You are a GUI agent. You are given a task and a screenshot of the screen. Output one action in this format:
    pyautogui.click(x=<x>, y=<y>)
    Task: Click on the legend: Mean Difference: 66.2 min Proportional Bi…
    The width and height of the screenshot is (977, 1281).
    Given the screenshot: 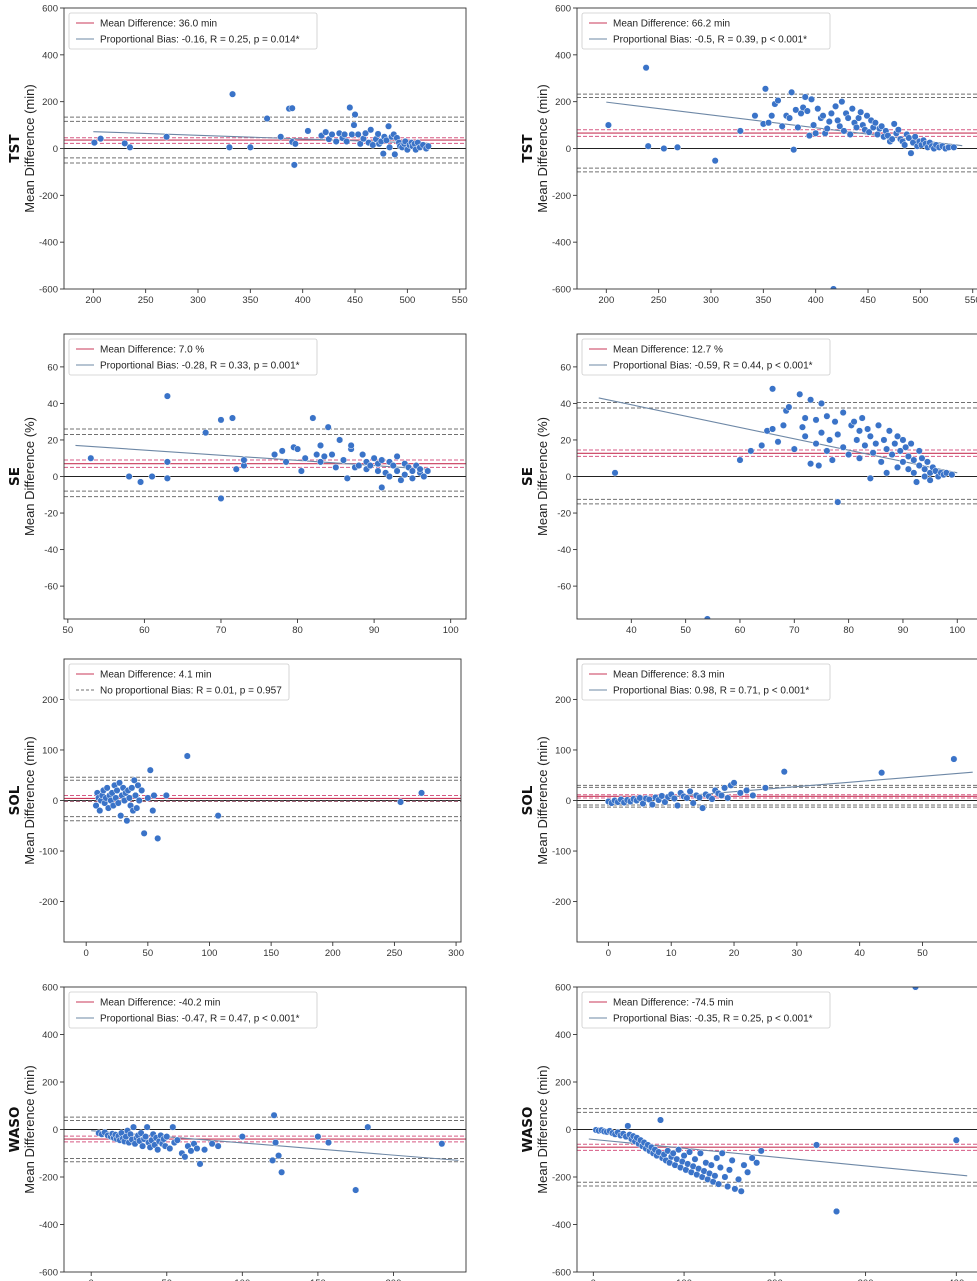 What is the action you would take?
    pyautogui.click(x=706, y=31)
    